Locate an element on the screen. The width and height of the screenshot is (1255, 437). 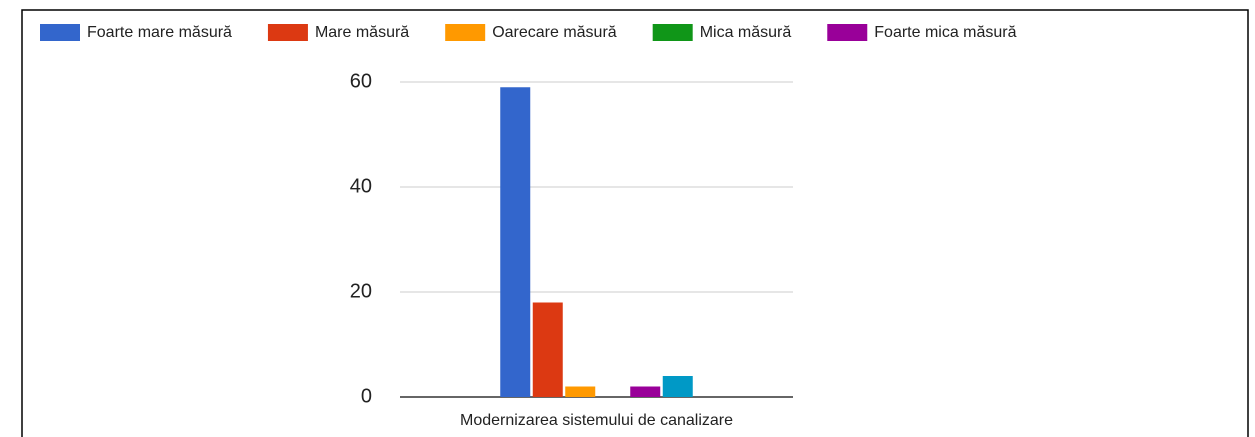
legend-label: Foarte mare măsură is located at coordinates (159, 32).